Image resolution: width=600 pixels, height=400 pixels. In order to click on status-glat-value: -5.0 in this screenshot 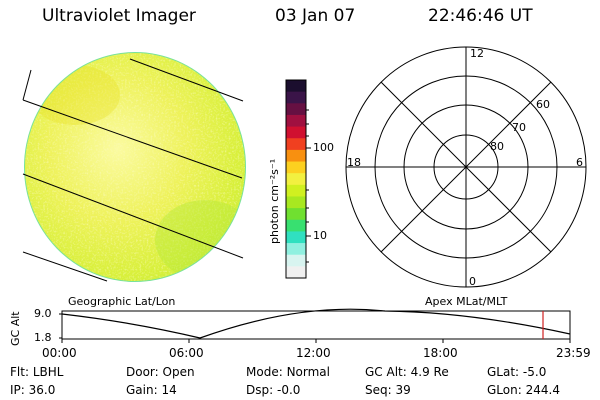, I will do `click(534, 372)`.